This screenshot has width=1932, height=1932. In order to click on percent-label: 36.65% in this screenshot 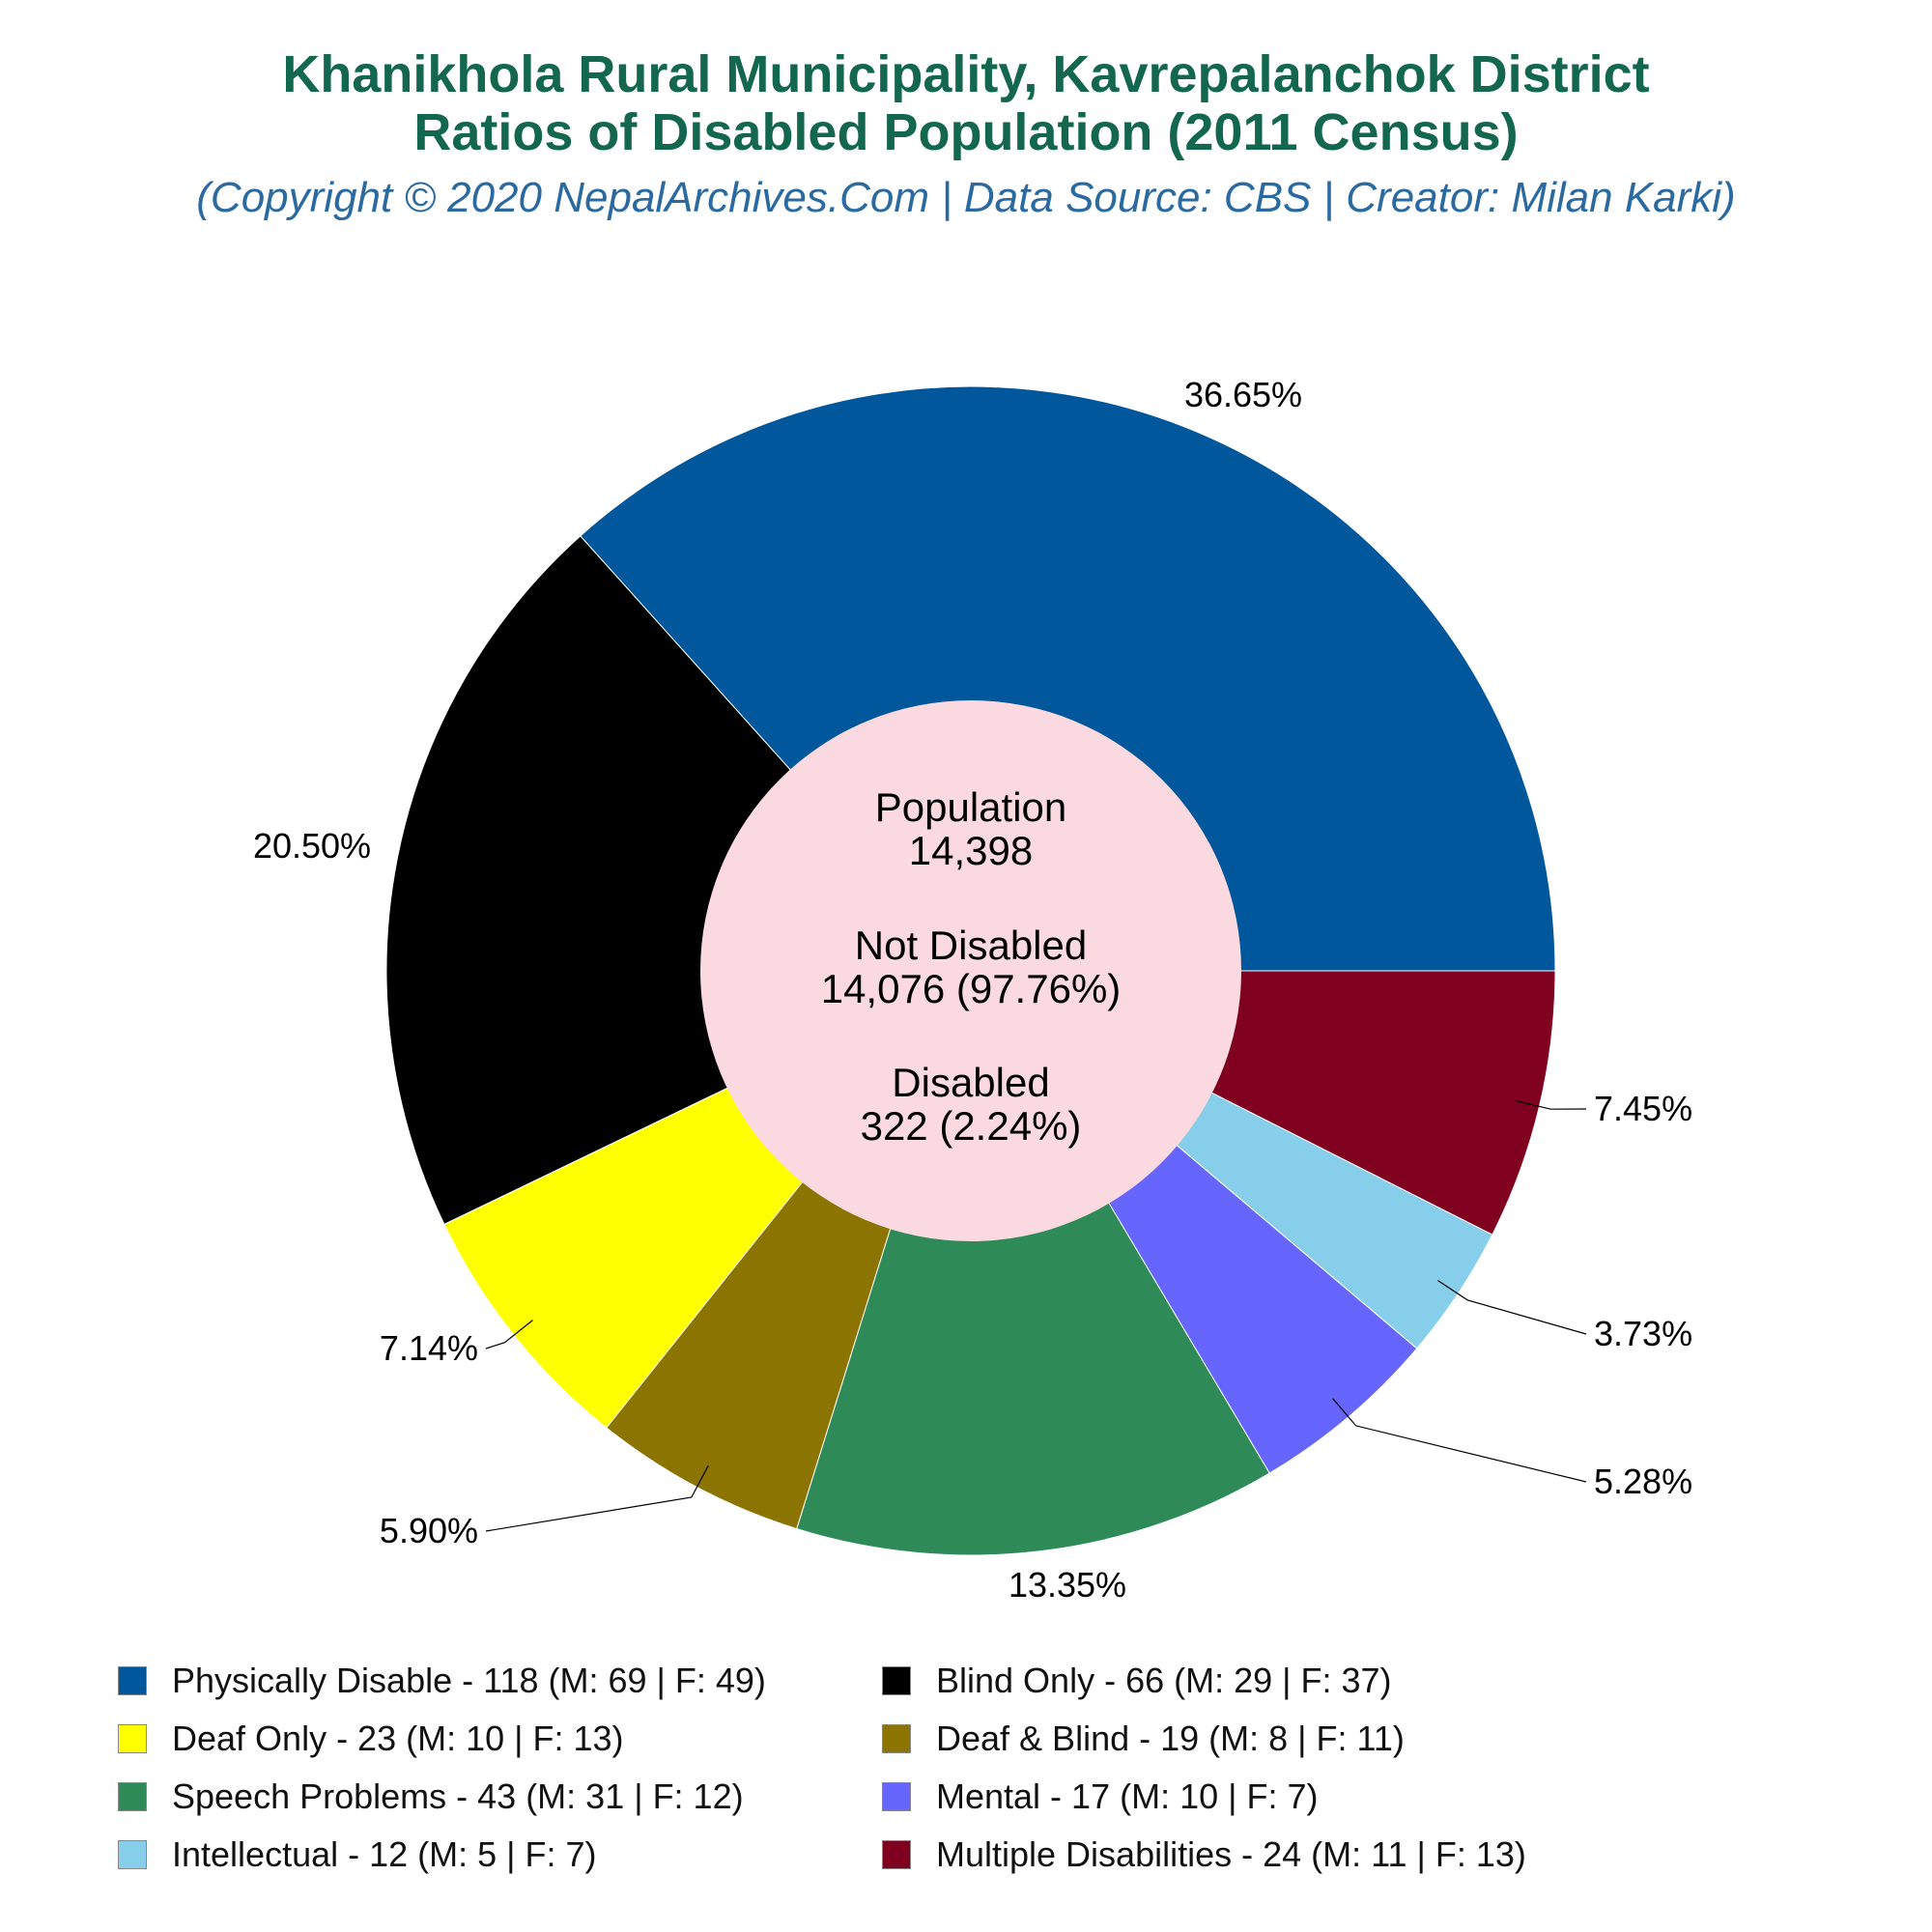, I will do `click(1243, 394)`.